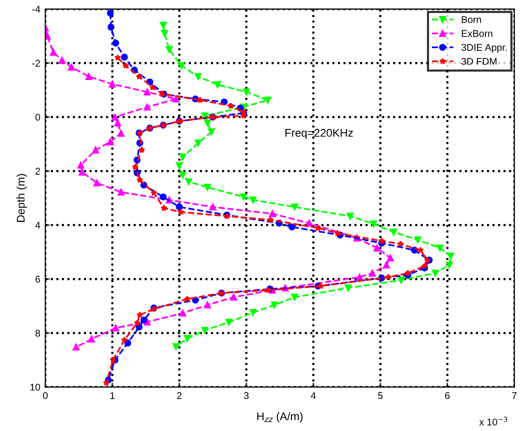 Image resolution: width=527 pixels, height=431 pixels. Describe the element at coordinates (35, 387) in the screenshot. I see `y-tick-label: 10` at that location.